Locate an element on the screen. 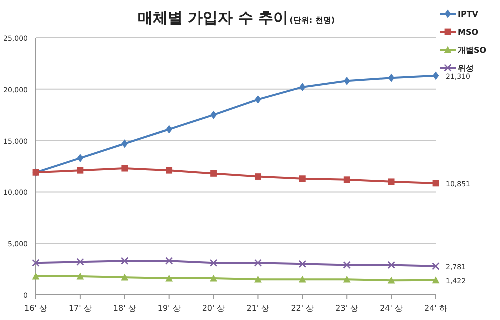  x-tick-label: 16' 상 is located at coordinates (36, 308).